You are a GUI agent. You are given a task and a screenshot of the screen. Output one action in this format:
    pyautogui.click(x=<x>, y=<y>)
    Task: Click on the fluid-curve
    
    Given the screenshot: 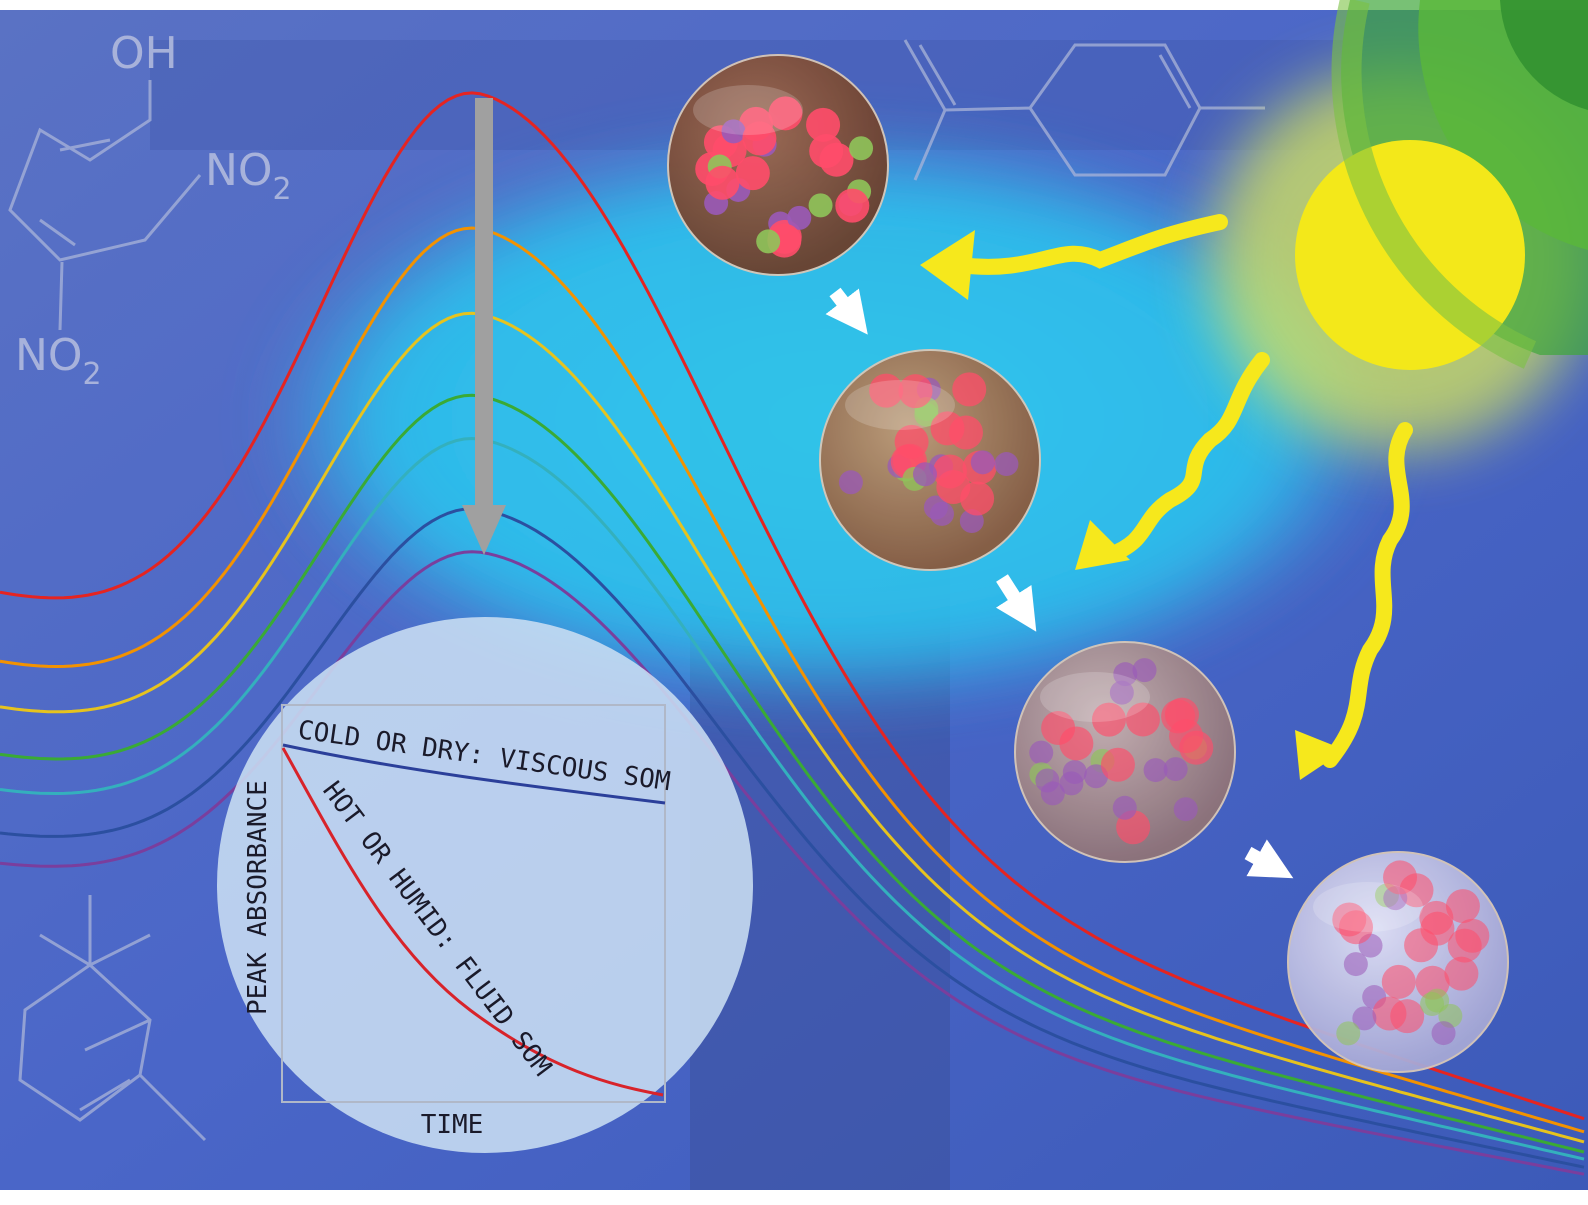 What is the action you would take?
    pyautogui.click(x=472, y=922)
    